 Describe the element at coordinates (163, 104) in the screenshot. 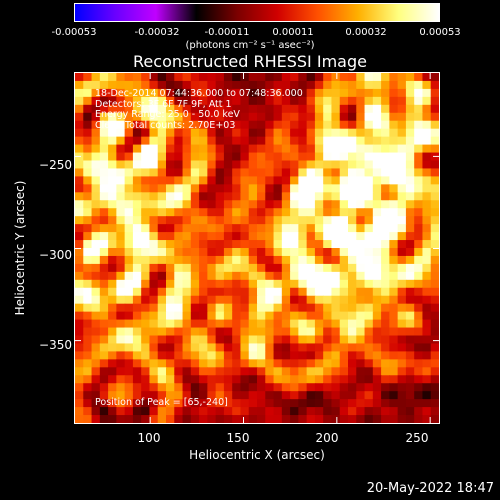

I see `detectors-text: Detectors: 3F 6F 7F 9F, Att 1` at that location.